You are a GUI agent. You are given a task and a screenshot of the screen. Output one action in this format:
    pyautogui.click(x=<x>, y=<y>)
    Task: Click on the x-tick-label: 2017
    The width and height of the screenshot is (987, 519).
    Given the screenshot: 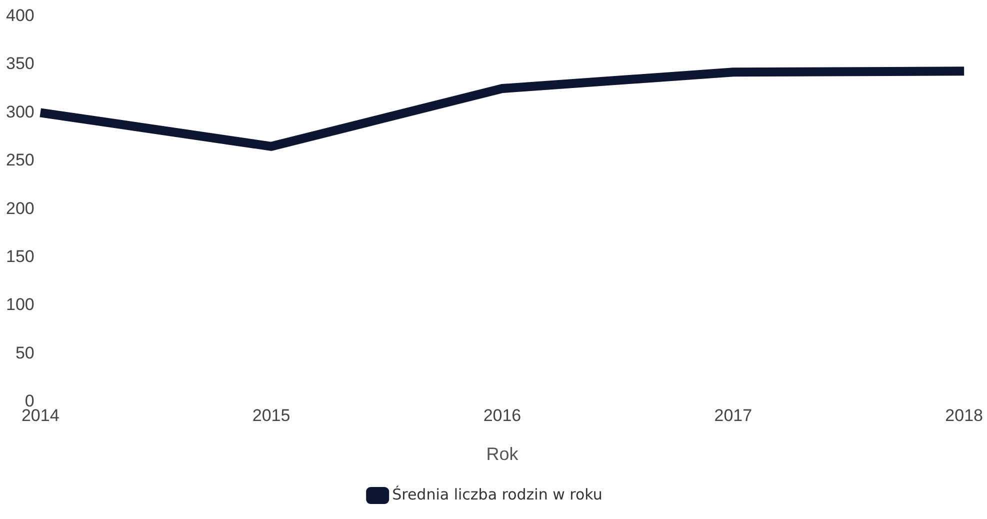 What is the action you would take?
    pyautogui.click(x=733, y=415)
    